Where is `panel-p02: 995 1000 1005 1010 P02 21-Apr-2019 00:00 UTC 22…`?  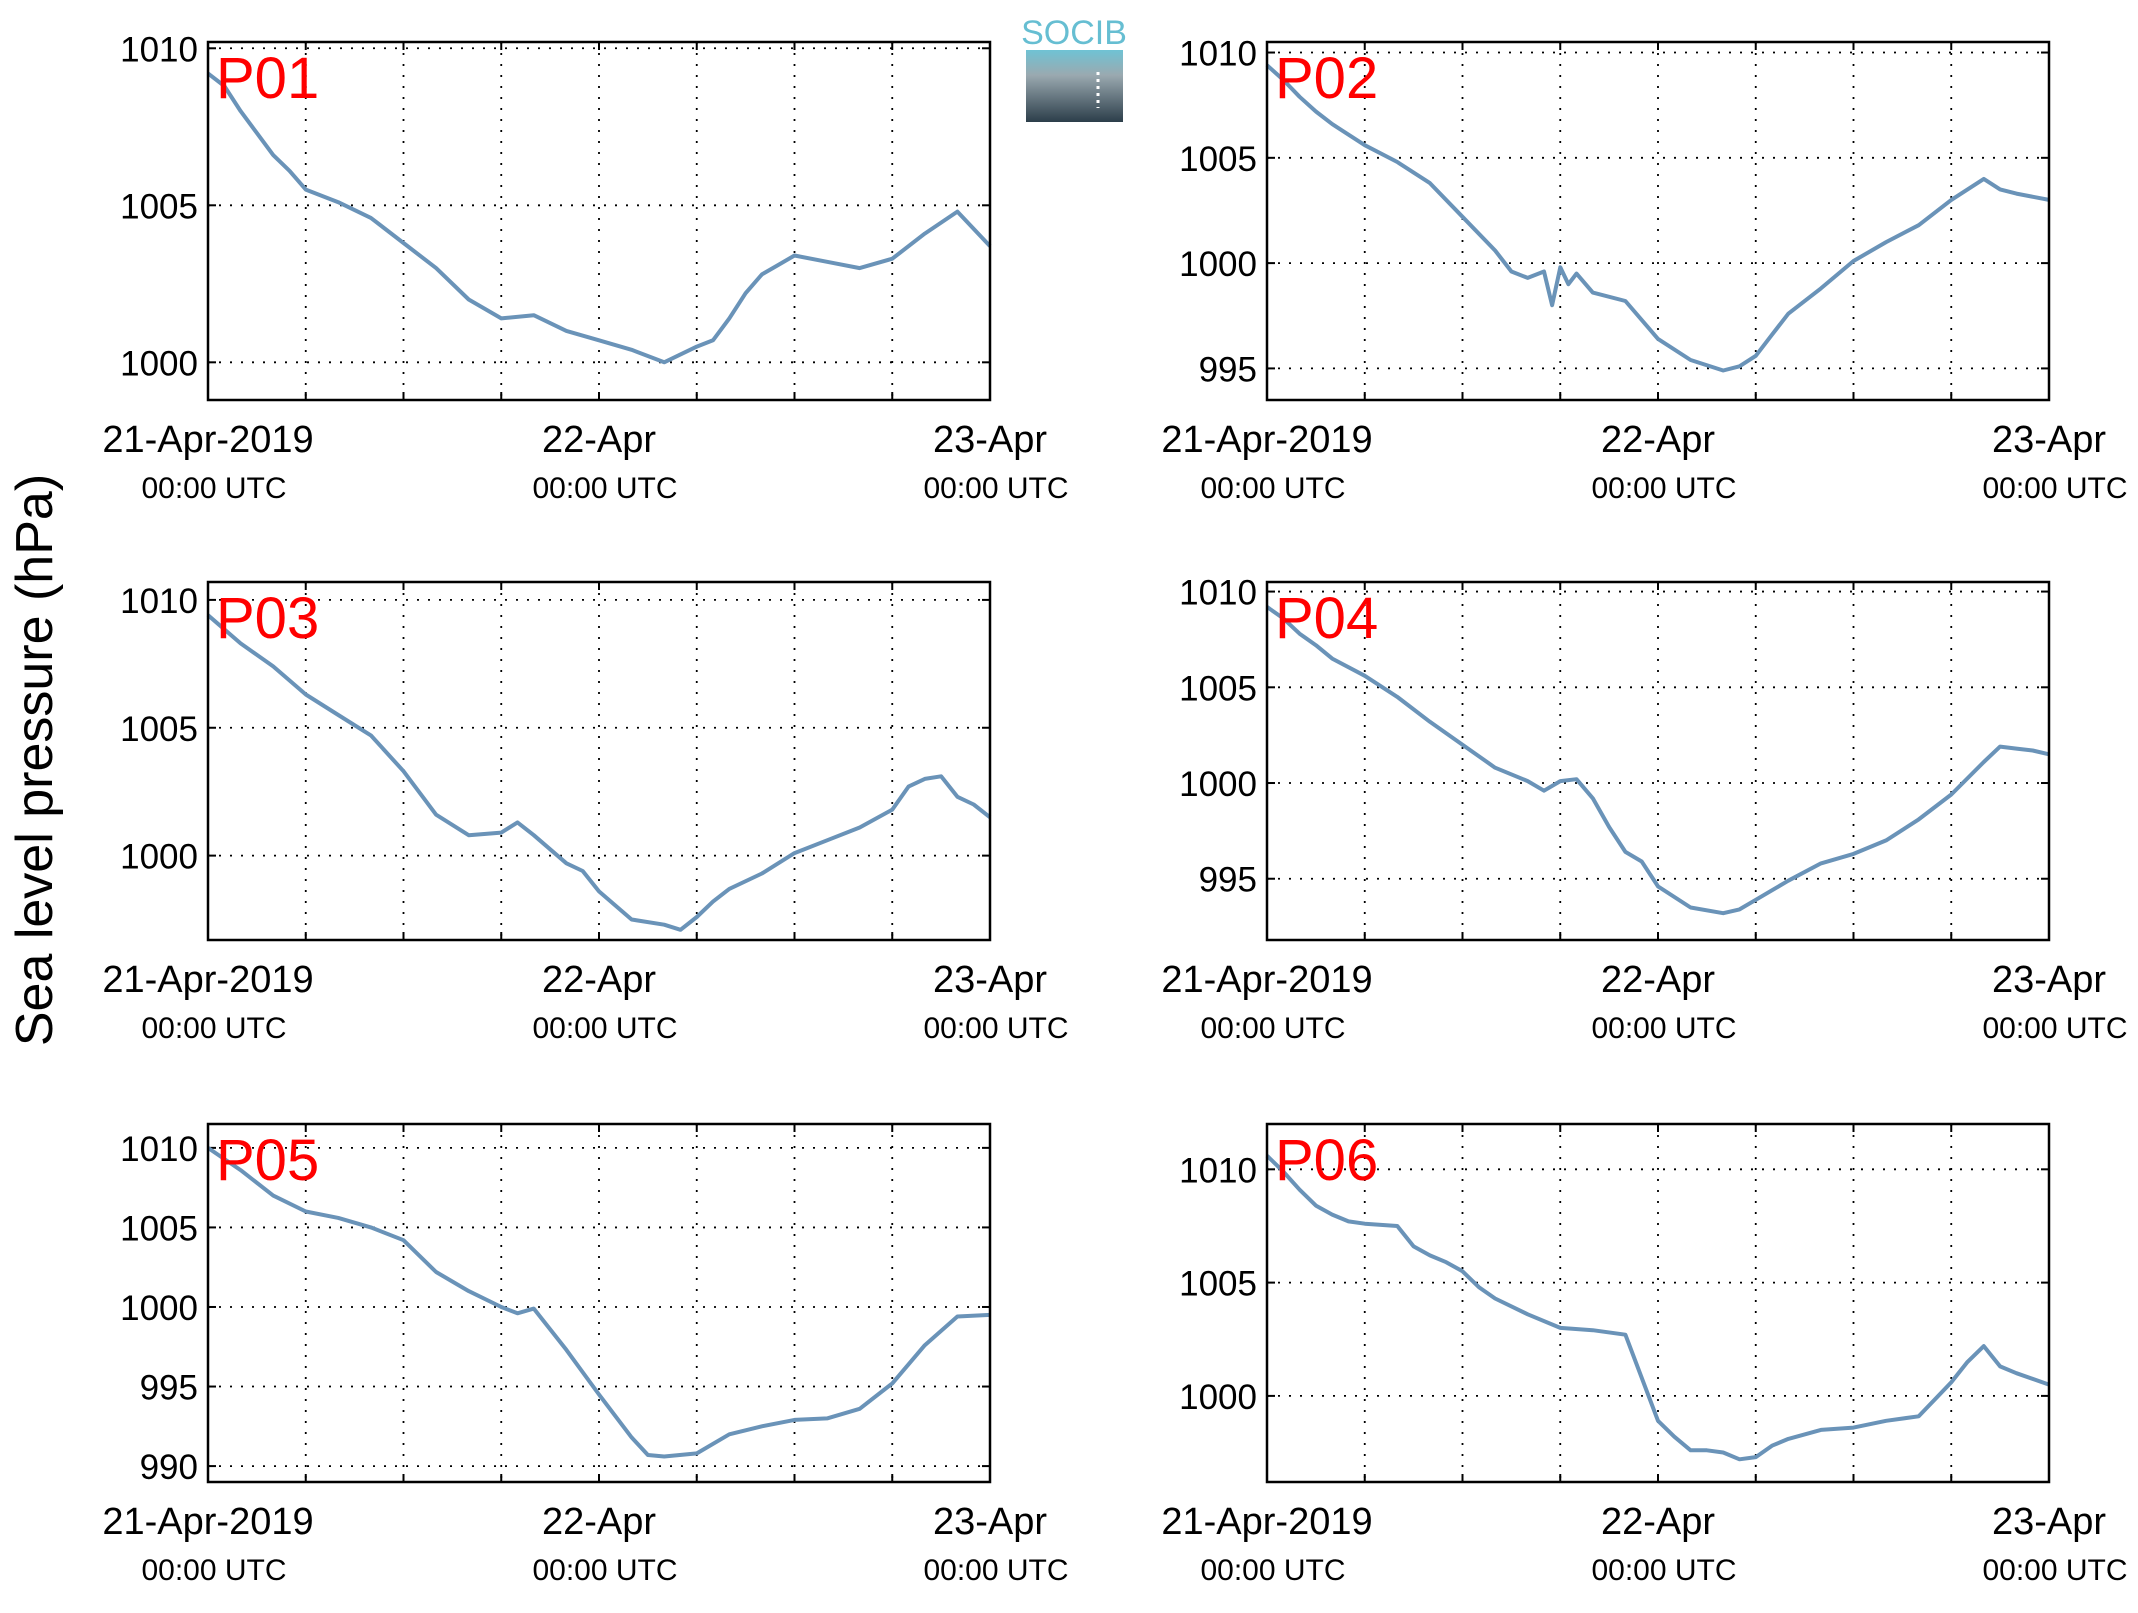 panel-p02: 995 1000 1005 1010 P02 21-Apr-2019 00:00 UTC 22… is located at coordinates (1644, 270).